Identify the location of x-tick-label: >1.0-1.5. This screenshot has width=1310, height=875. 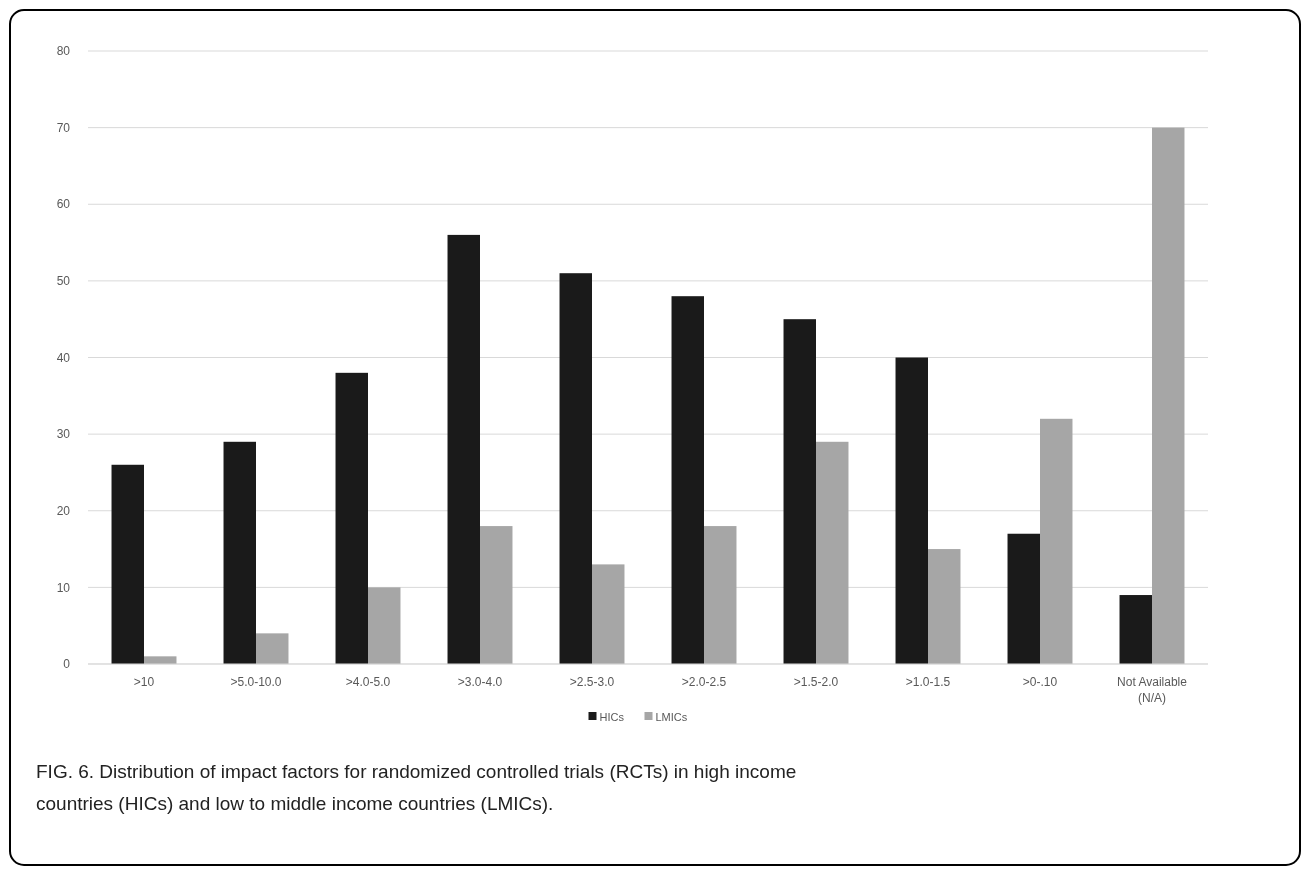
(928, 682).